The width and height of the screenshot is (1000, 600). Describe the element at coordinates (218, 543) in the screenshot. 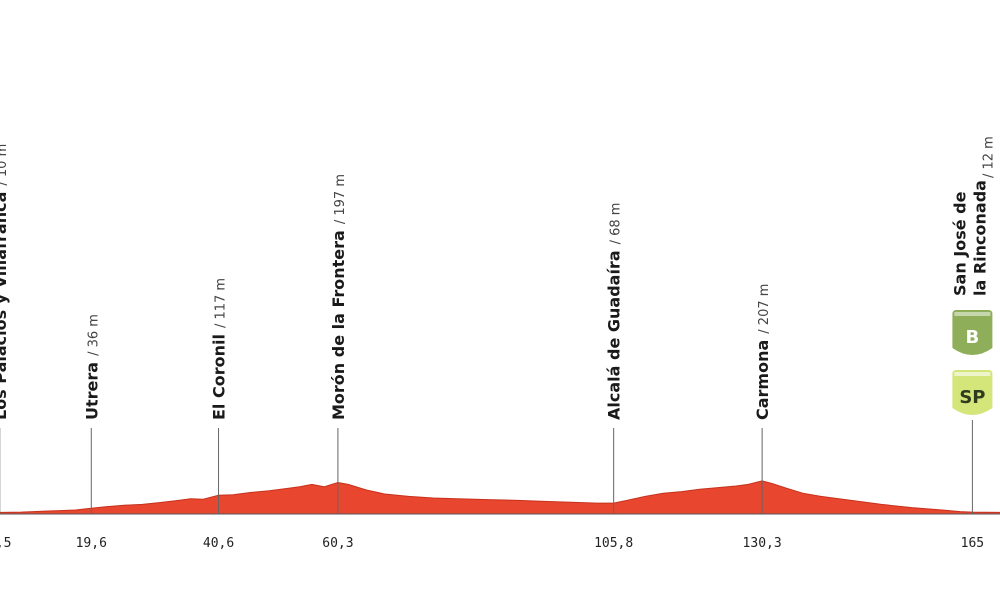

I see `km-label: 40,6` at that location.